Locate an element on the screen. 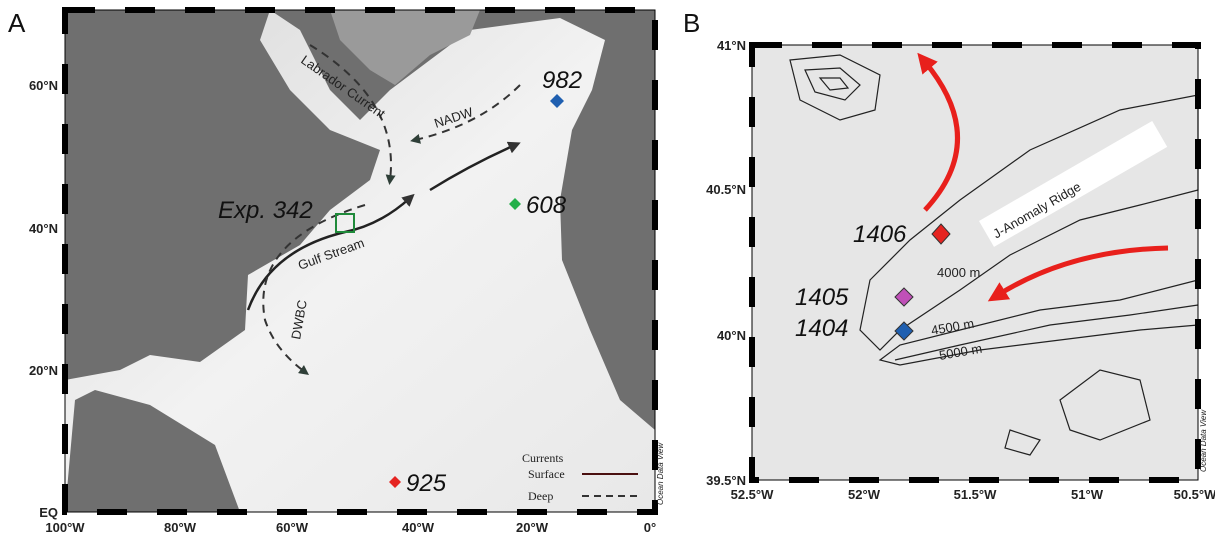  lat-label: 60°N is located at coordinates (43, 85).